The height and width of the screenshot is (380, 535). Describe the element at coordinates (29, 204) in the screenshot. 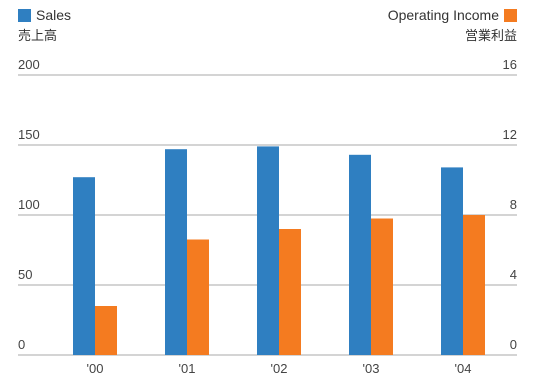

I see `y-tick-label-left: 100` at that location.